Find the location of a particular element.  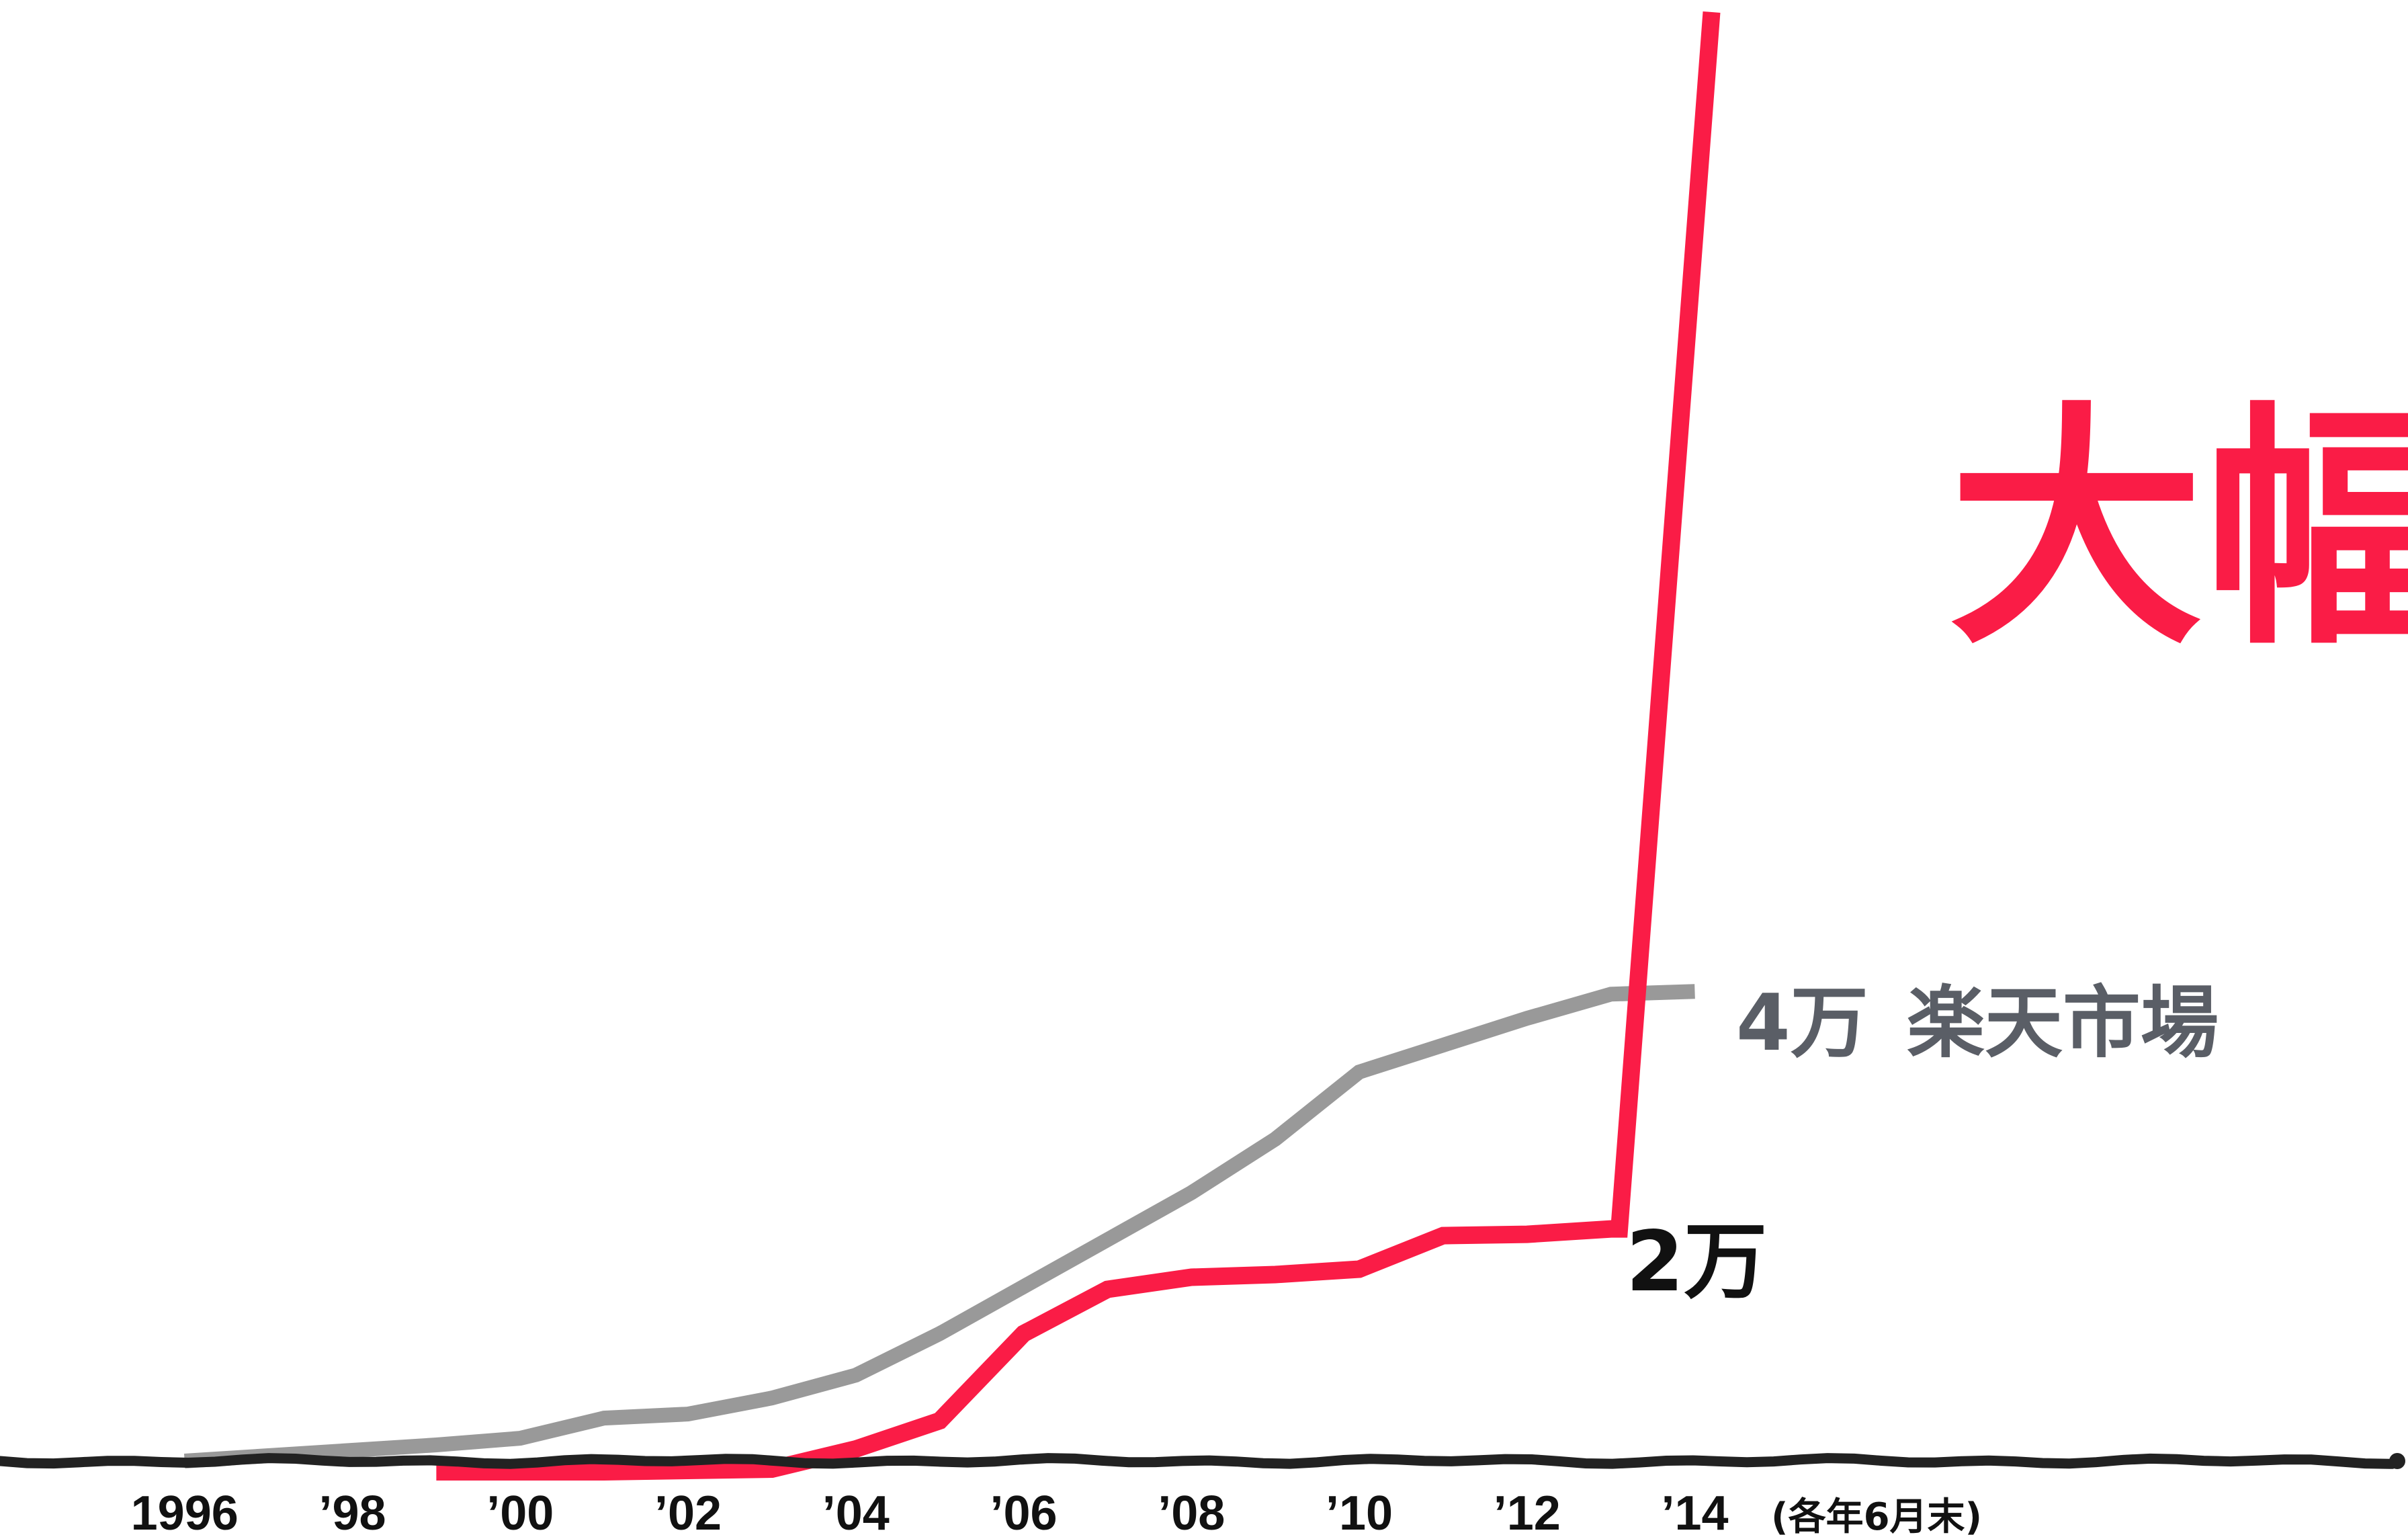

red-series-value-label: 2万 is located at coordinates (1696, 1262).